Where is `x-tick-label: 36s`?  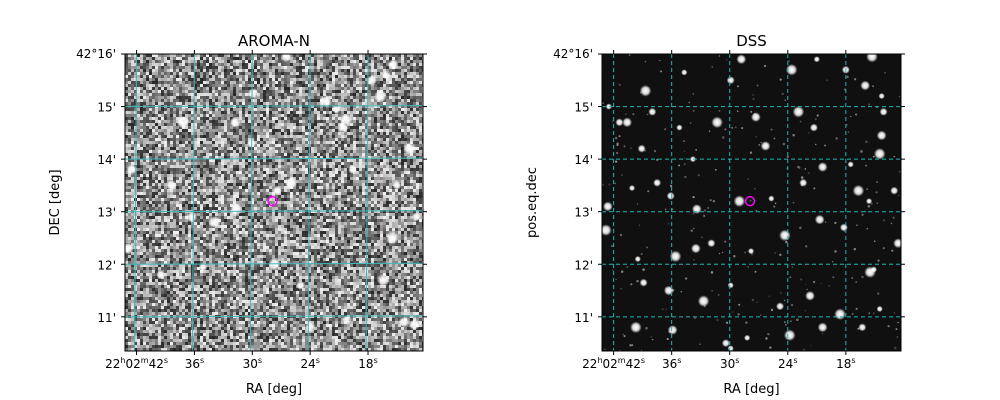 x-tick-label: 36s is located at coordinates (671, 363).